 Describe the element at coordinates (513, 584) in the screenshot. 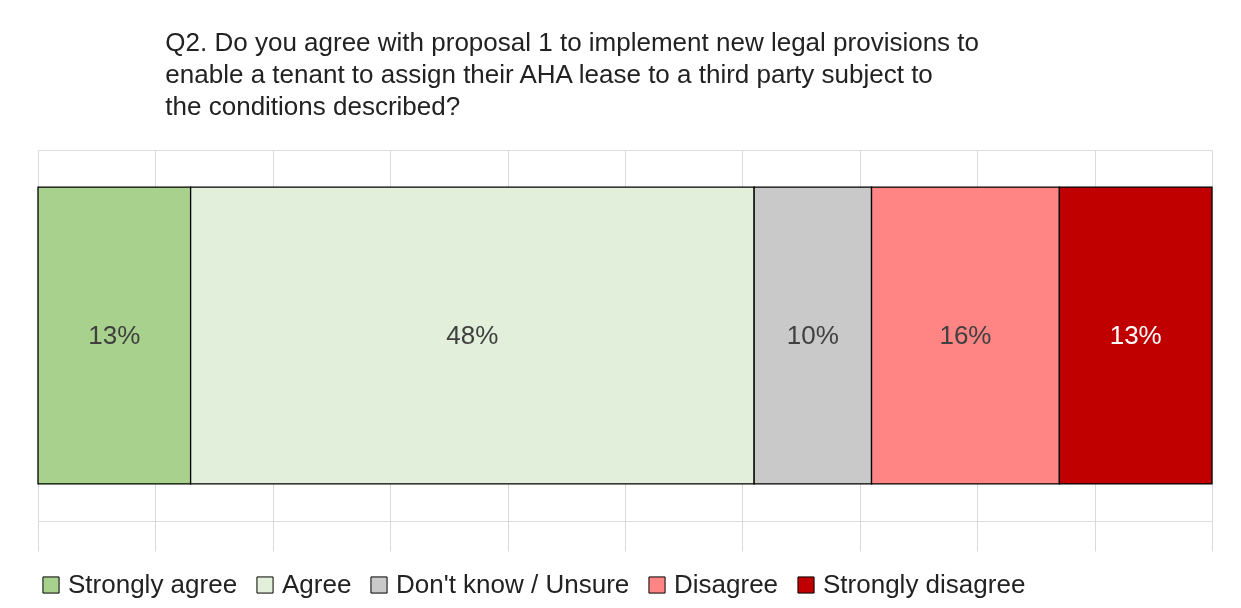

I see `legend-label: Don't know / Unsure` at that location.